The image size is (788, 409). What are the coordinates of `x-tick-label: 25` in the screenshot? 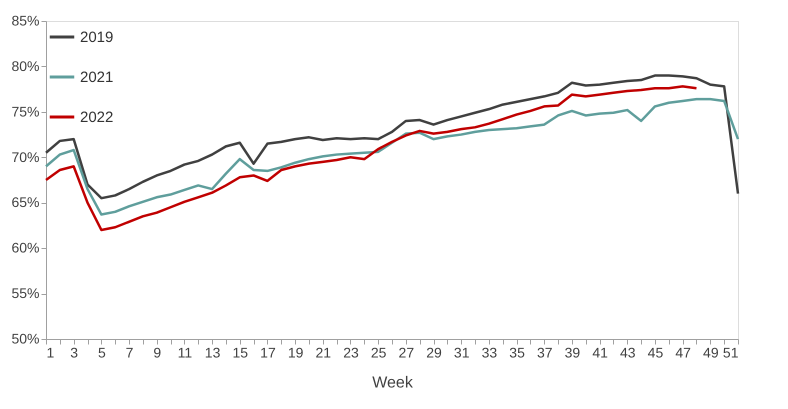 It's located at (378, 352).